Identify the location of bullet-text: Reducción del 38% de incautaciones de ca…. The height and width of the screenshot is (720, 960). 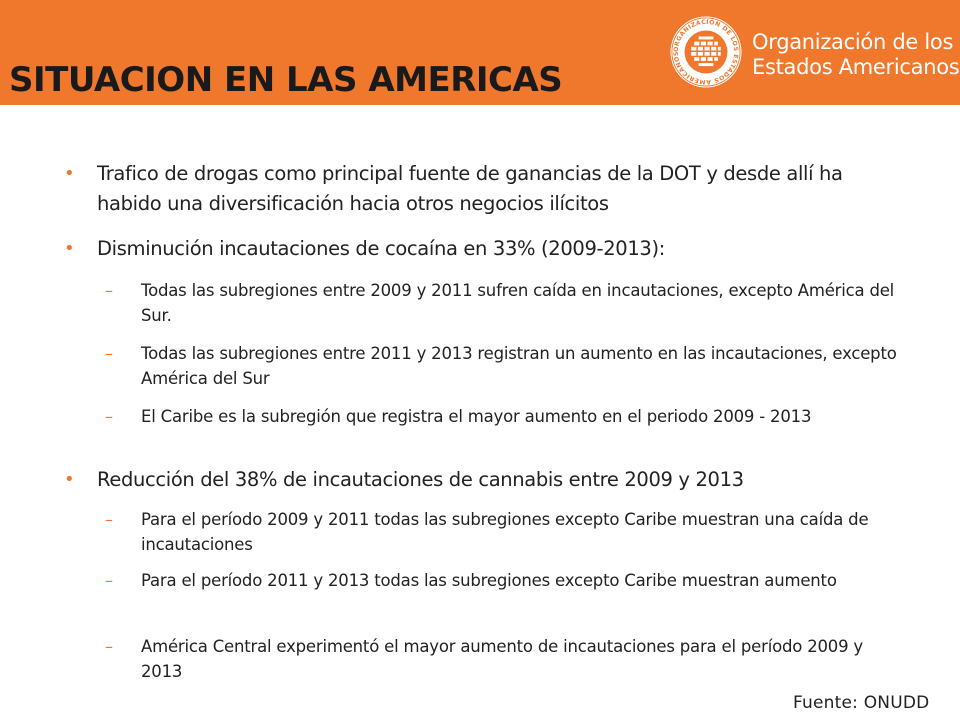
(420, 479).